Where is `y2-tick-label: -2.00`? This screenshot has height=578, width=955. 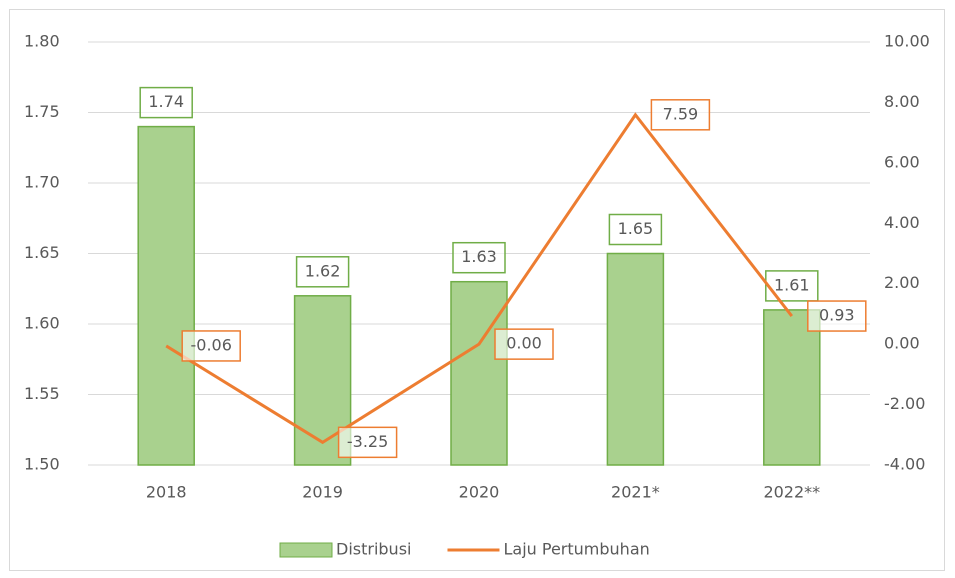 y2-tick-label: -2.00 is located at coordinates (904, 403).